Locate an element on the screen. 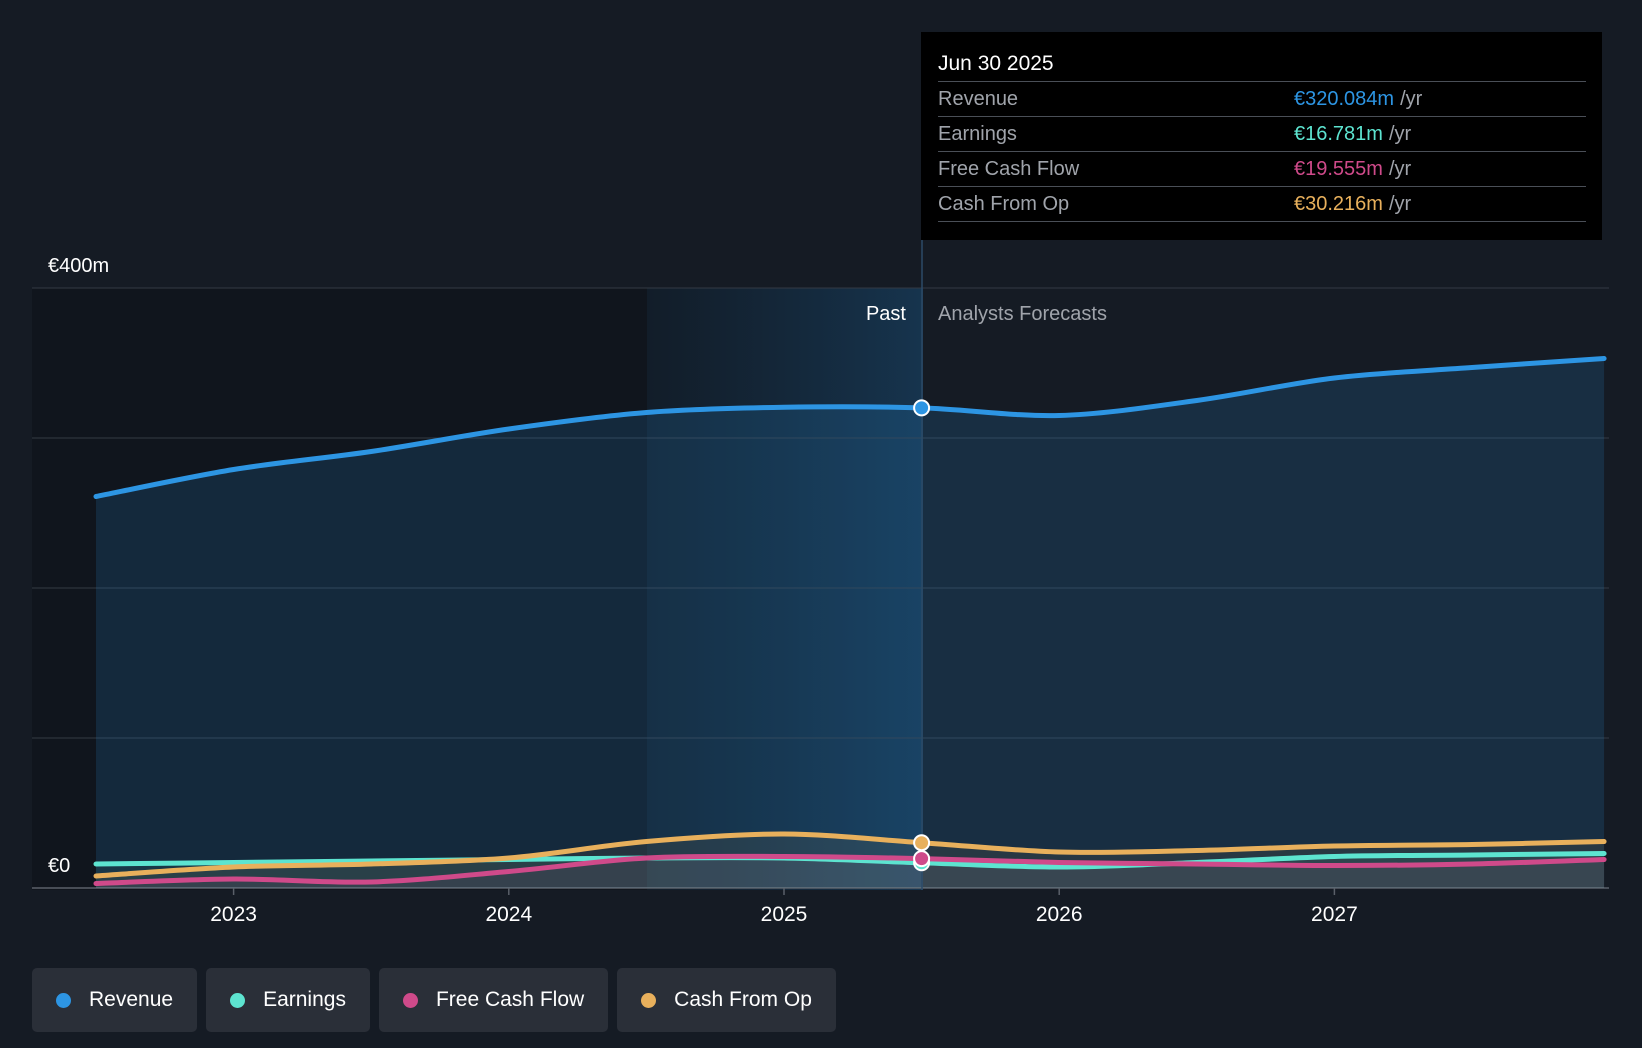  tooltip-row-cash-from-op: Cash From Op €30.216m/yr is located at coordinates (1262, 204).